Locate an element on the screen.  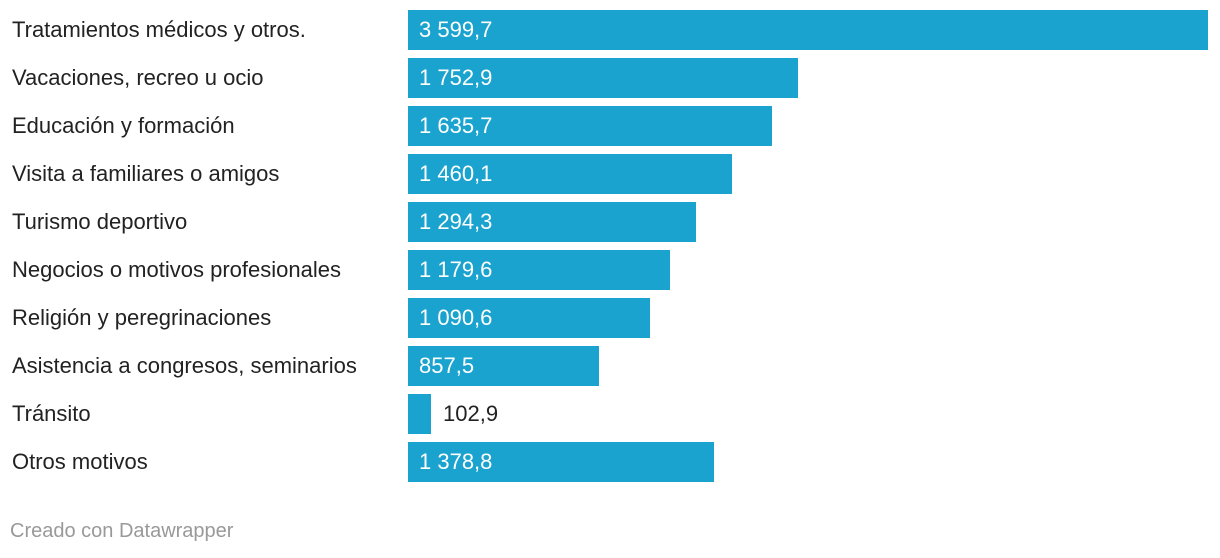
category-label: Asistencia a congresos, seminarios is located at coordinates (184, 365).